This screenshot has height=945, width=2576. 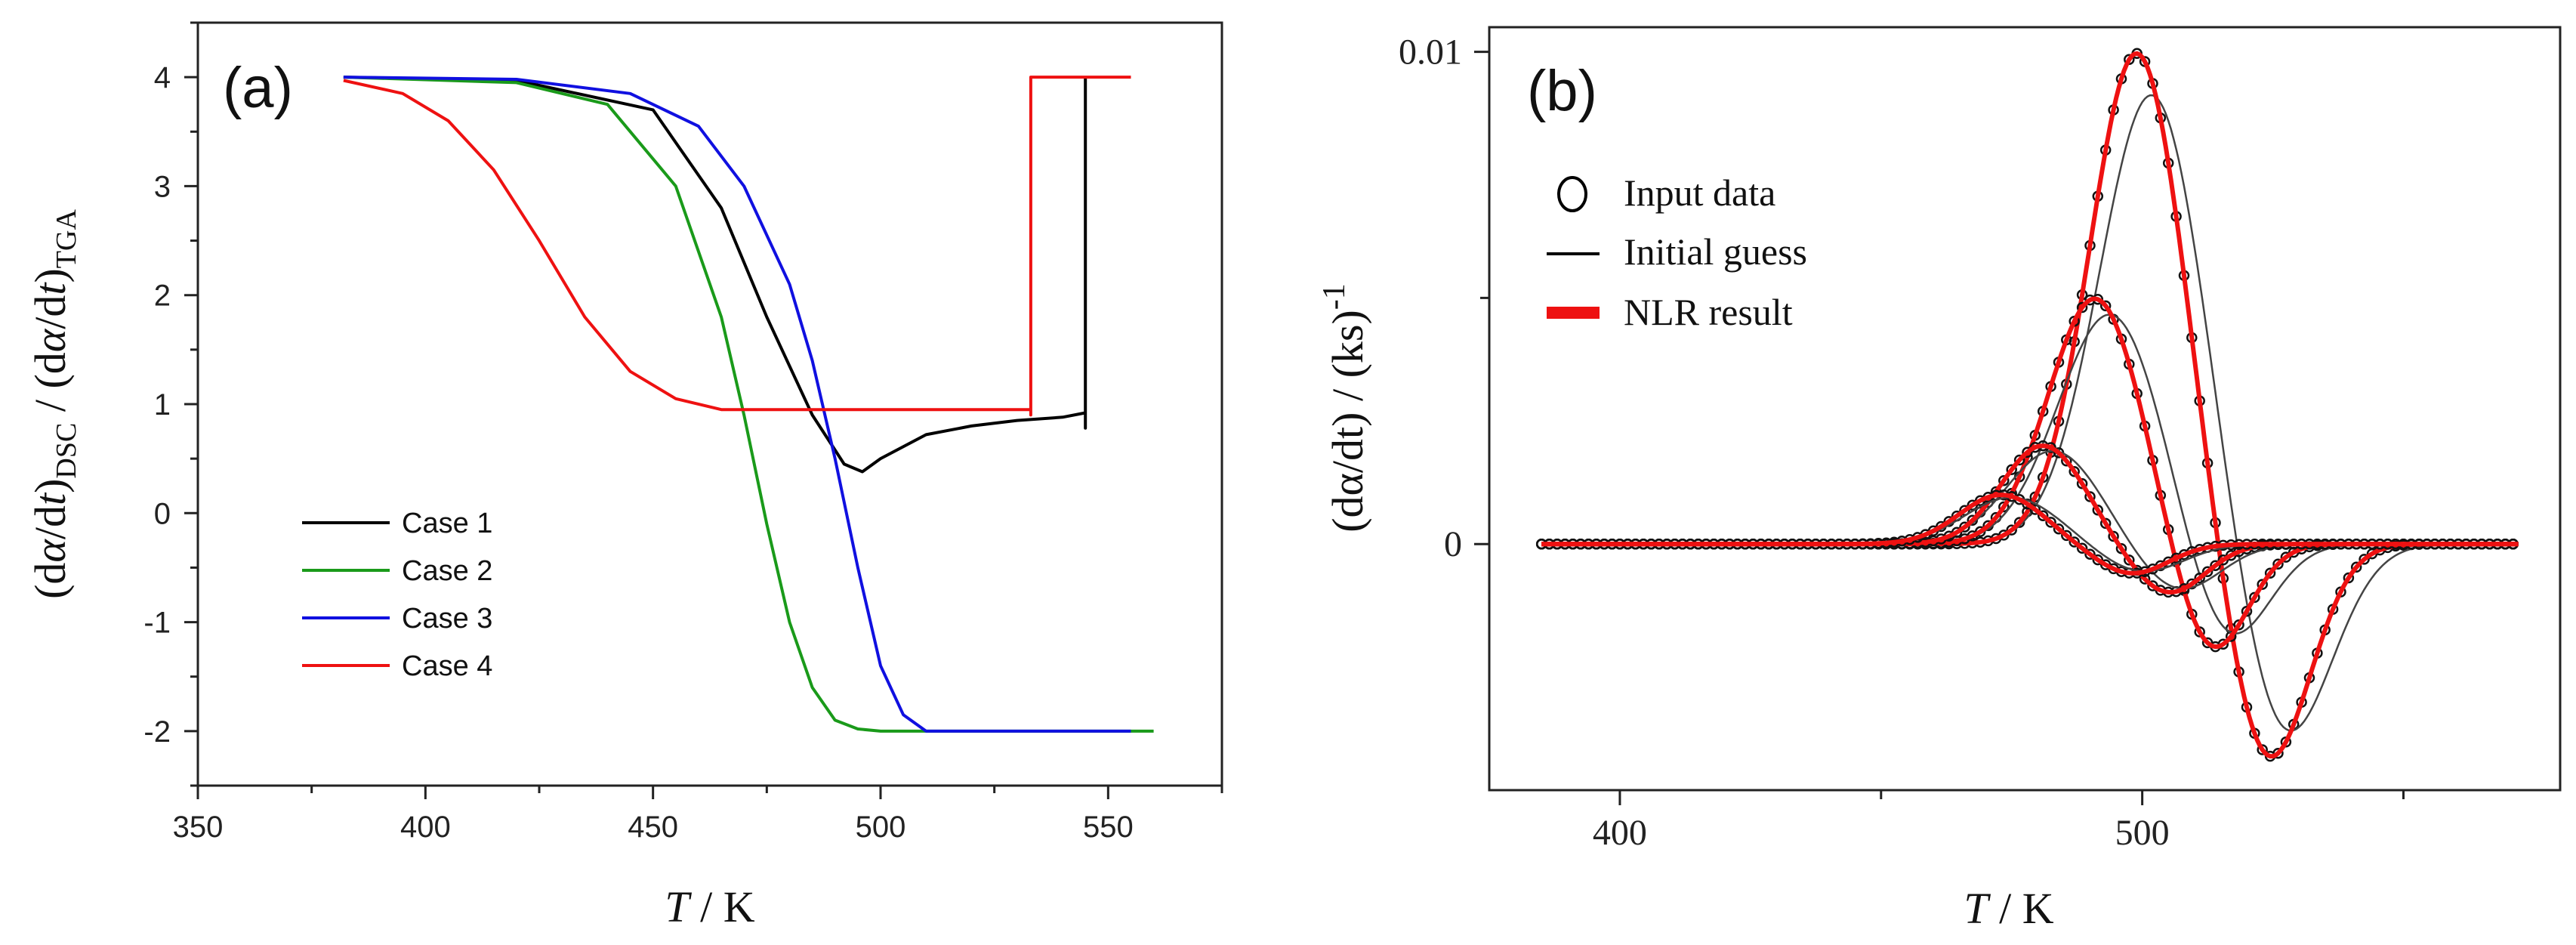 What do you see at coordinates (709, 906) in the screenshot?
I see `panel-a-x-axis-title: T / K` at bounding box center [709, 906].